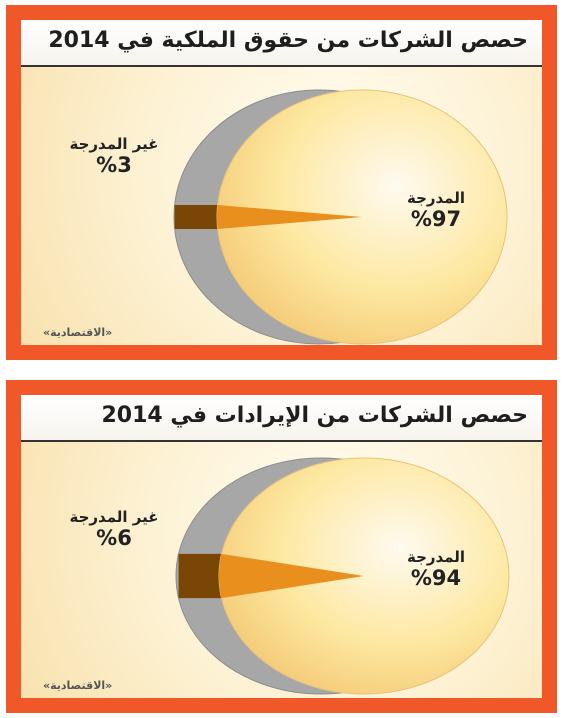  What do you see at coordinates (314, 415) in the screenshot?
I see `chart-title: حصص الشركات من الإيرادات في 2014` at bounding box center [314, 415].